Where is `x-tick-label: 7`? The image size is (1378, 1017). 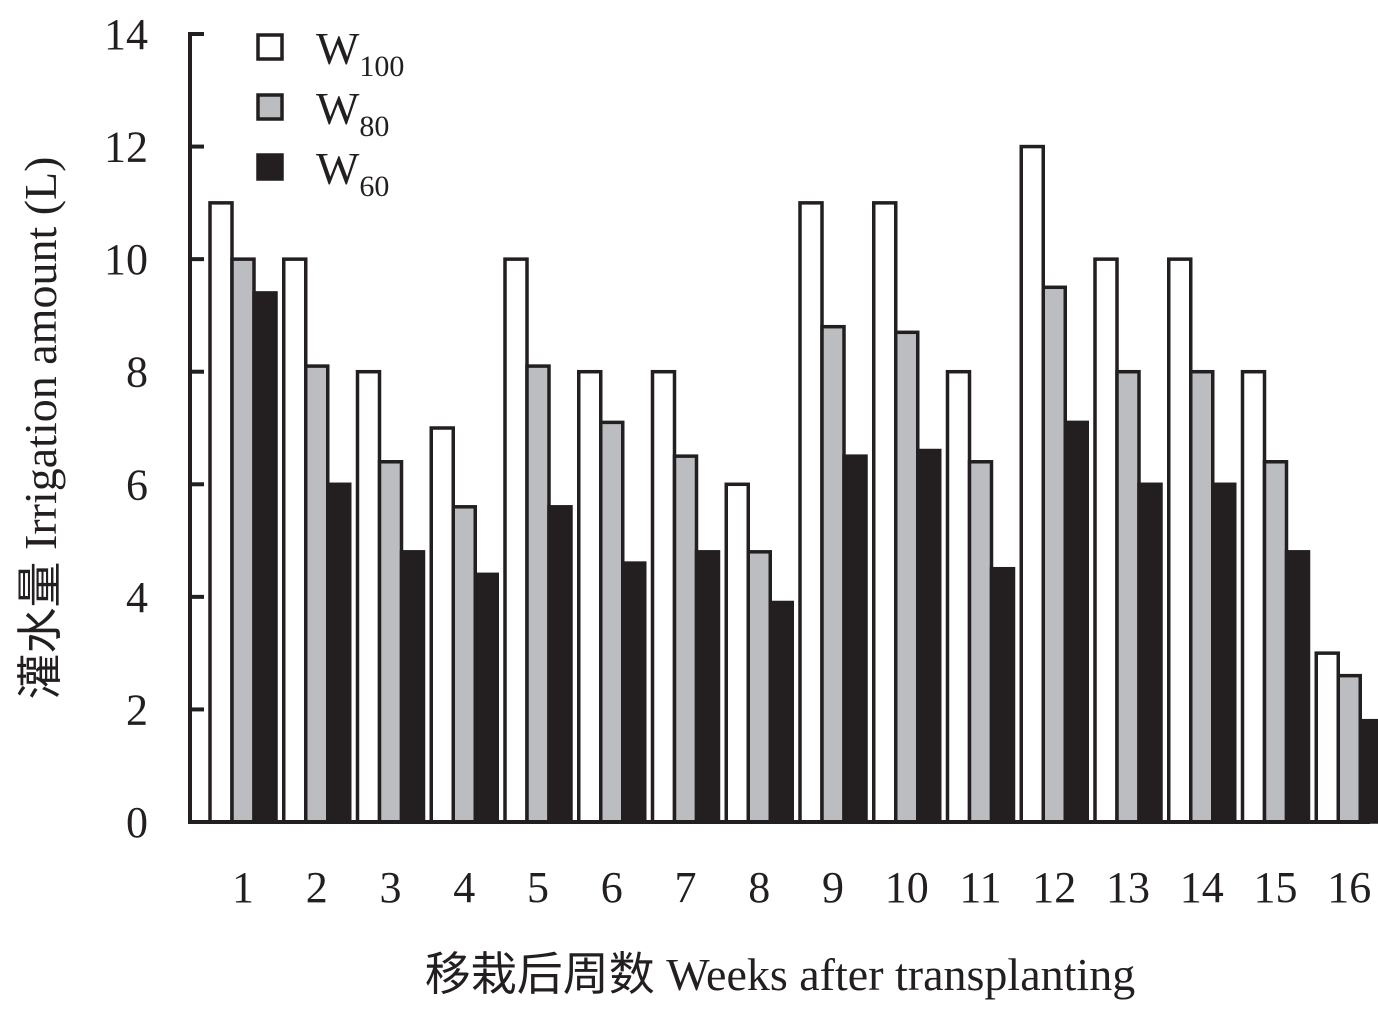
x-tick-label: 7 is located at coordinates (686, 887).